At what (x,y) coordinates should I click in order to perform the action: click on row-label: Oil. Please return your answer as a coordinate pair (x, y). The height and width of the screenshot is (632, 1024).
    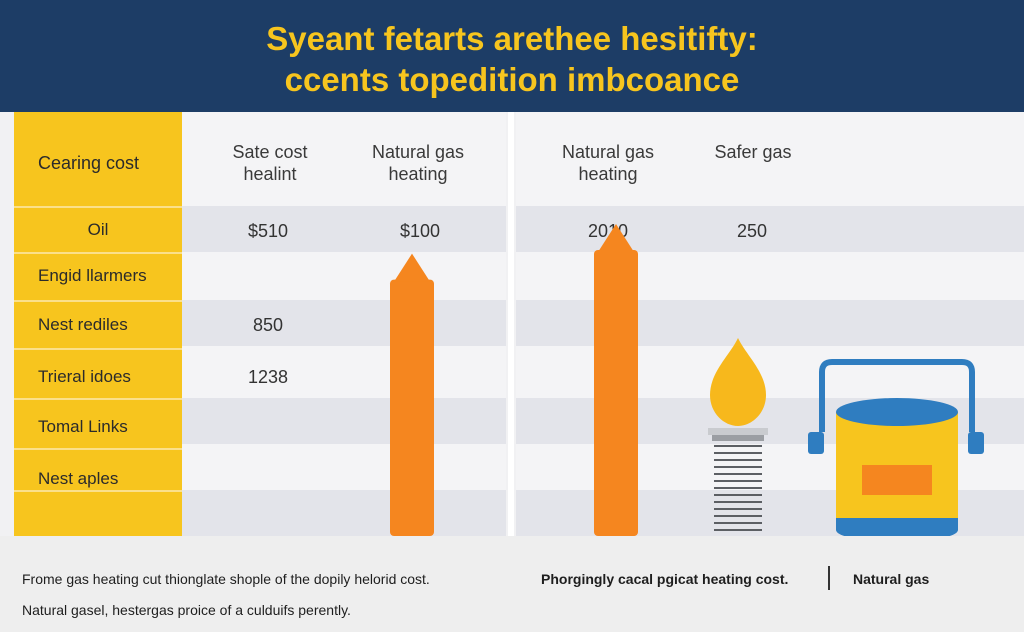
    Looking at the image, I should click on (98, 229).